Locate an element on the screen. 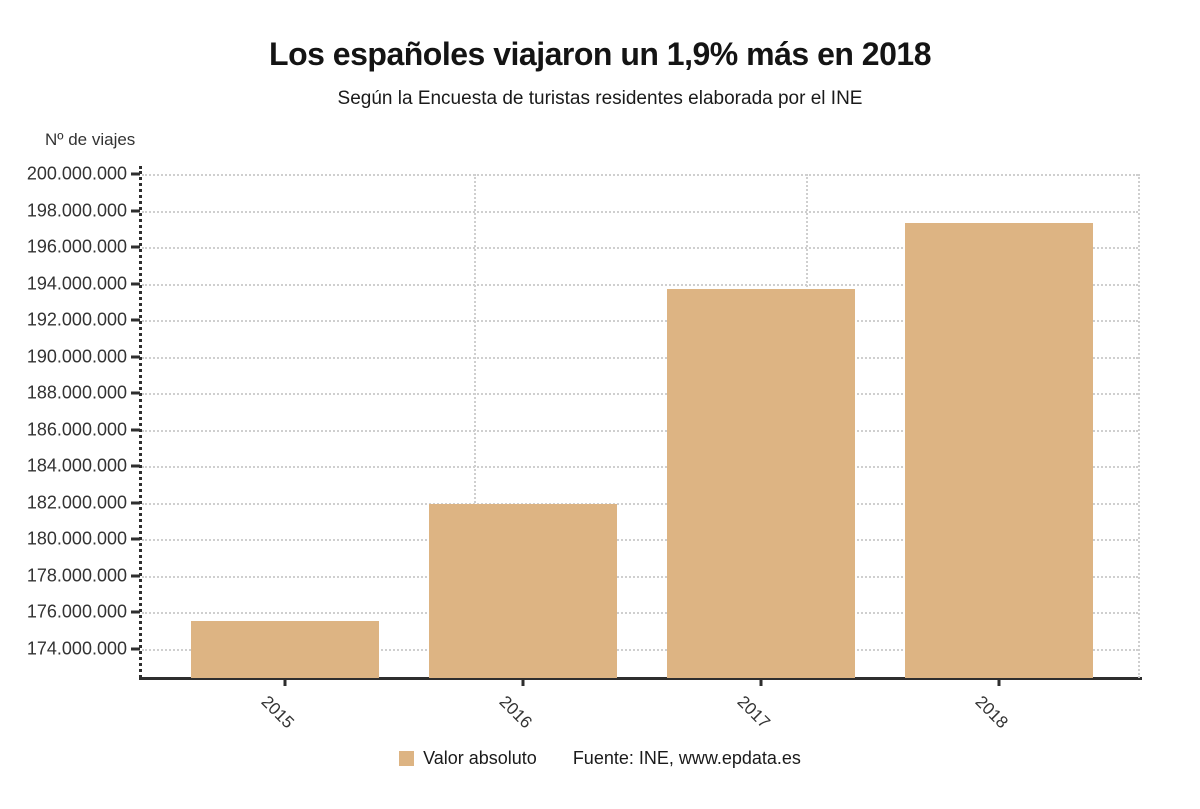 This screenshot has width=1200, height=809. y-axis-tick-label: 176.000.000 is located at coordinates (76, 611).